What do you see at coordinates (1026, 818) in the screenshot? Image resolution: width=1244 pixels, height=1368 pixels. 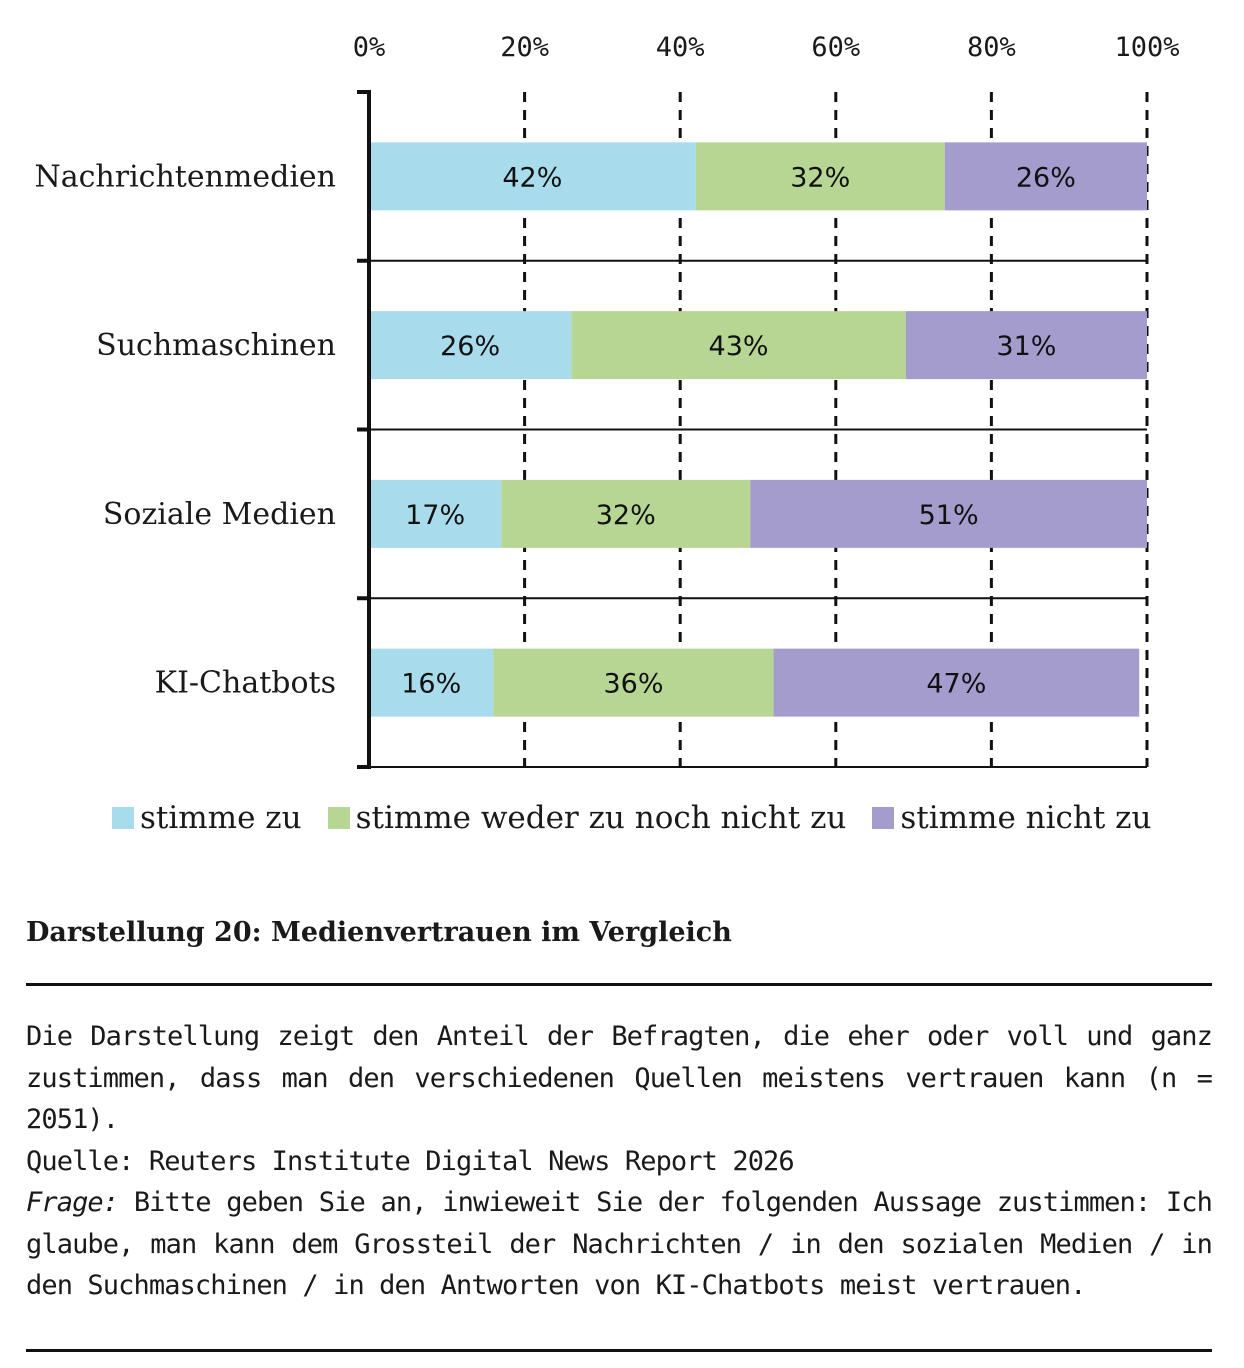 I see `legend-label: stimme nicht zu` at bounding box center [1026, 818].